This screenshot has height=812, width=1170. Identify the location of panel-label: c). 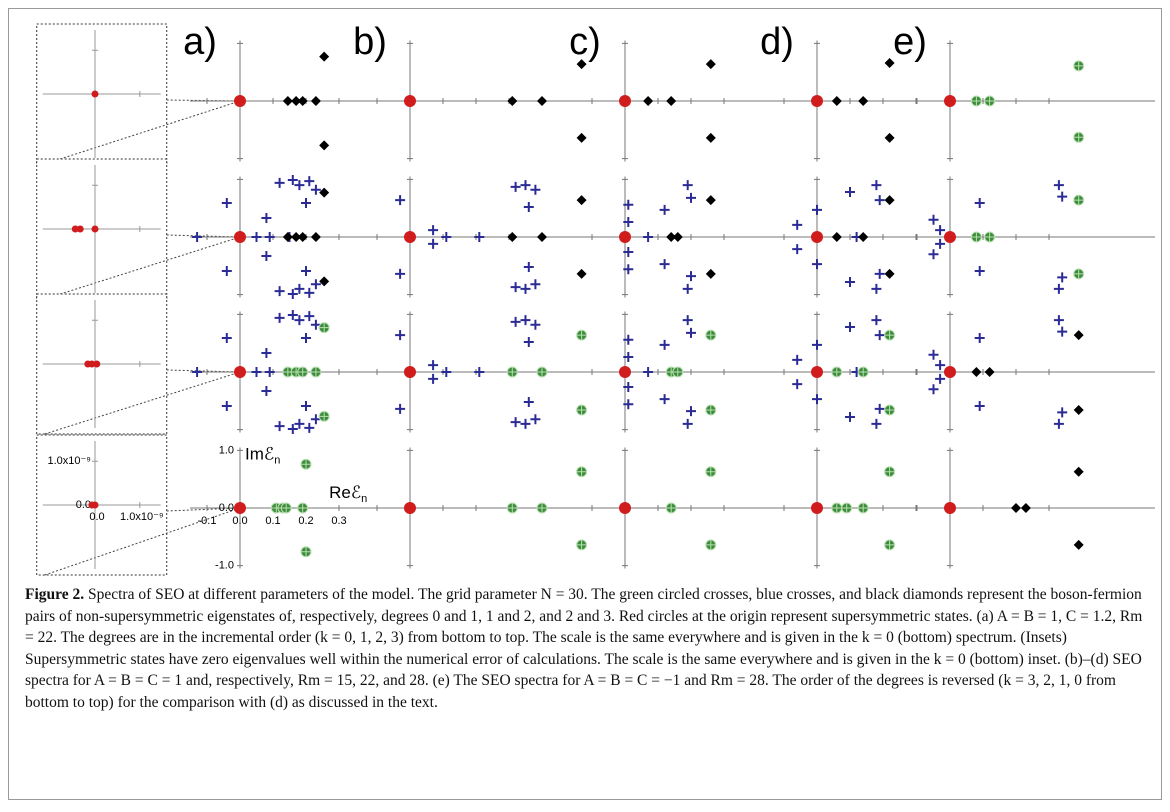
(585, 42).